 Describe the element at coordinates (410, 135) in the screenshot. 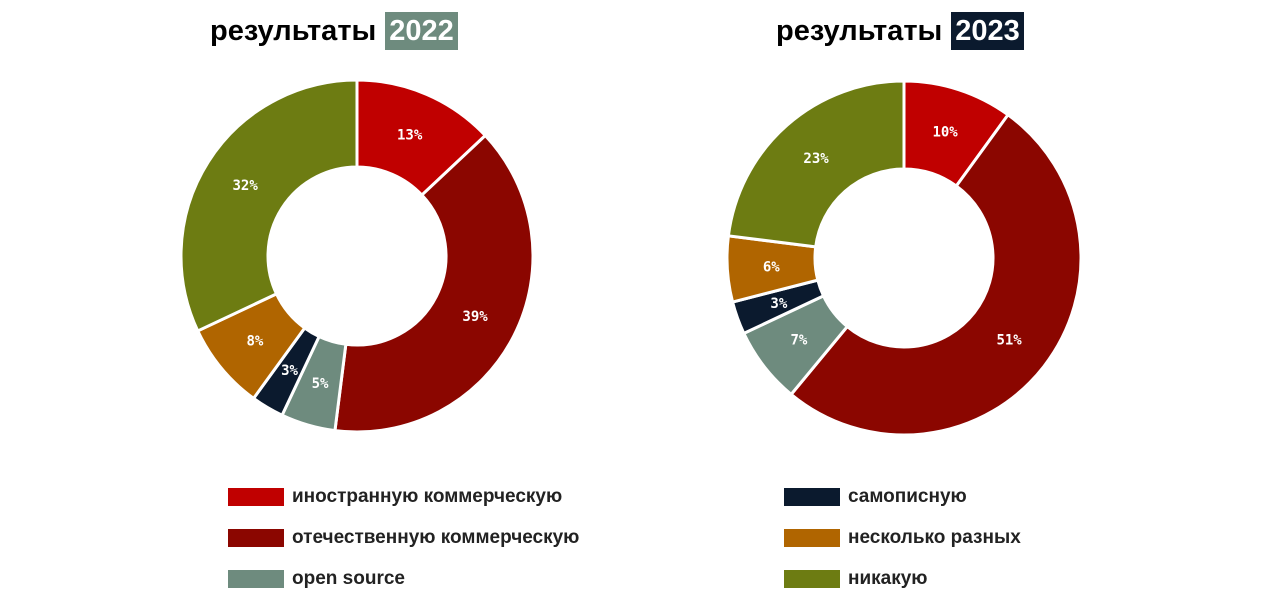

I see `data-label-2022-0: 13%` at that location.